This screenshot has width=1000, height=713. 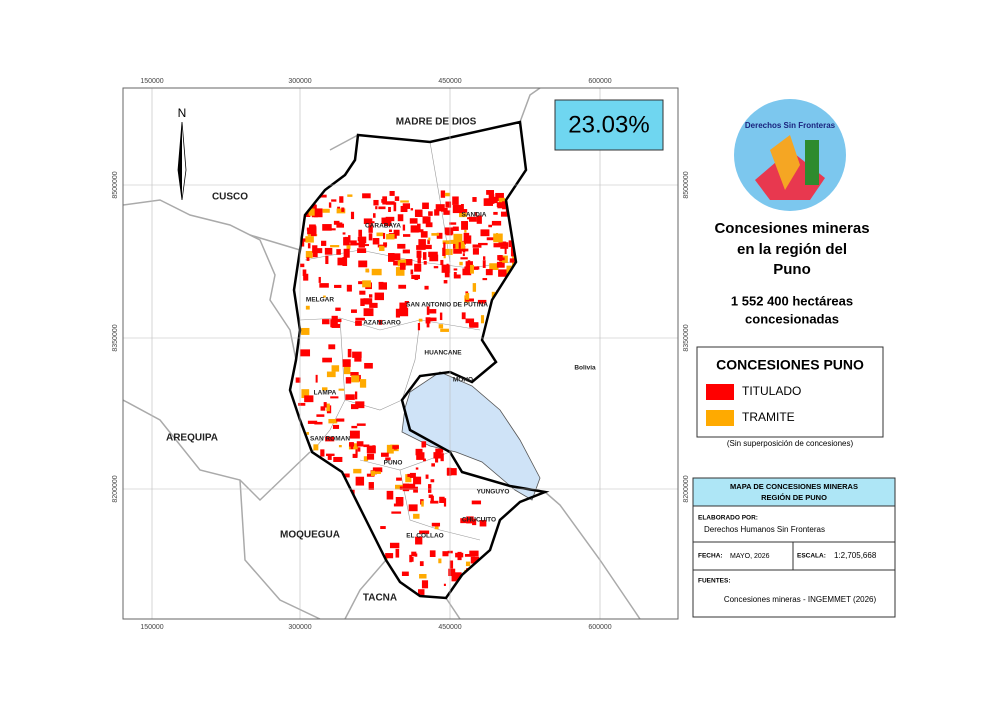 I want to click on grid-label-y: 8500000, so click(x=115, y=184).